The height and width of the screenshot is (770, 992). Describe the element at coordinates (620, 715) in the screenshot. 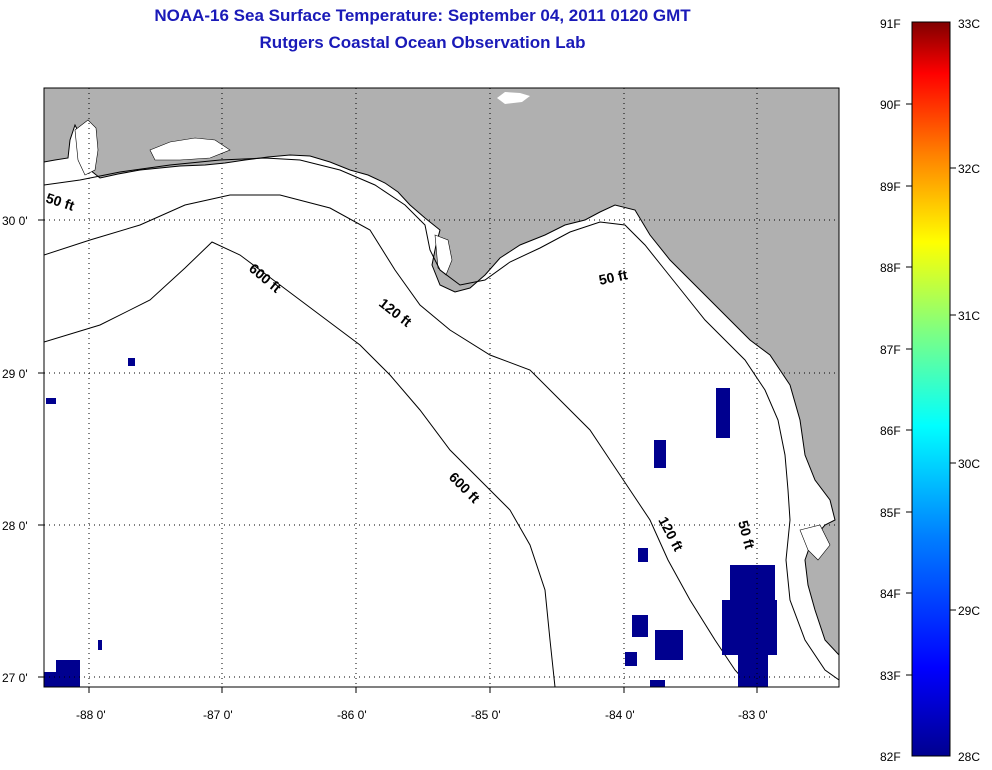

I see `lon-label: -84 0'` at that location.